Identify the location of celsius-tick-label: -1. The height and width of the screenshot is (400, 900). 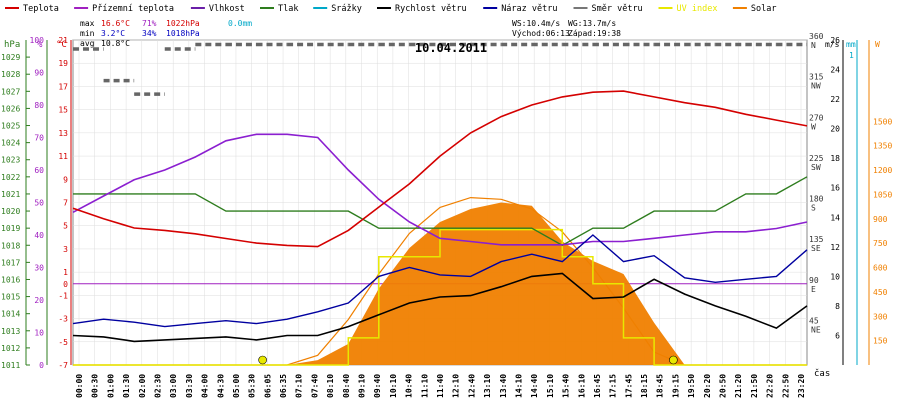
(63, 295).